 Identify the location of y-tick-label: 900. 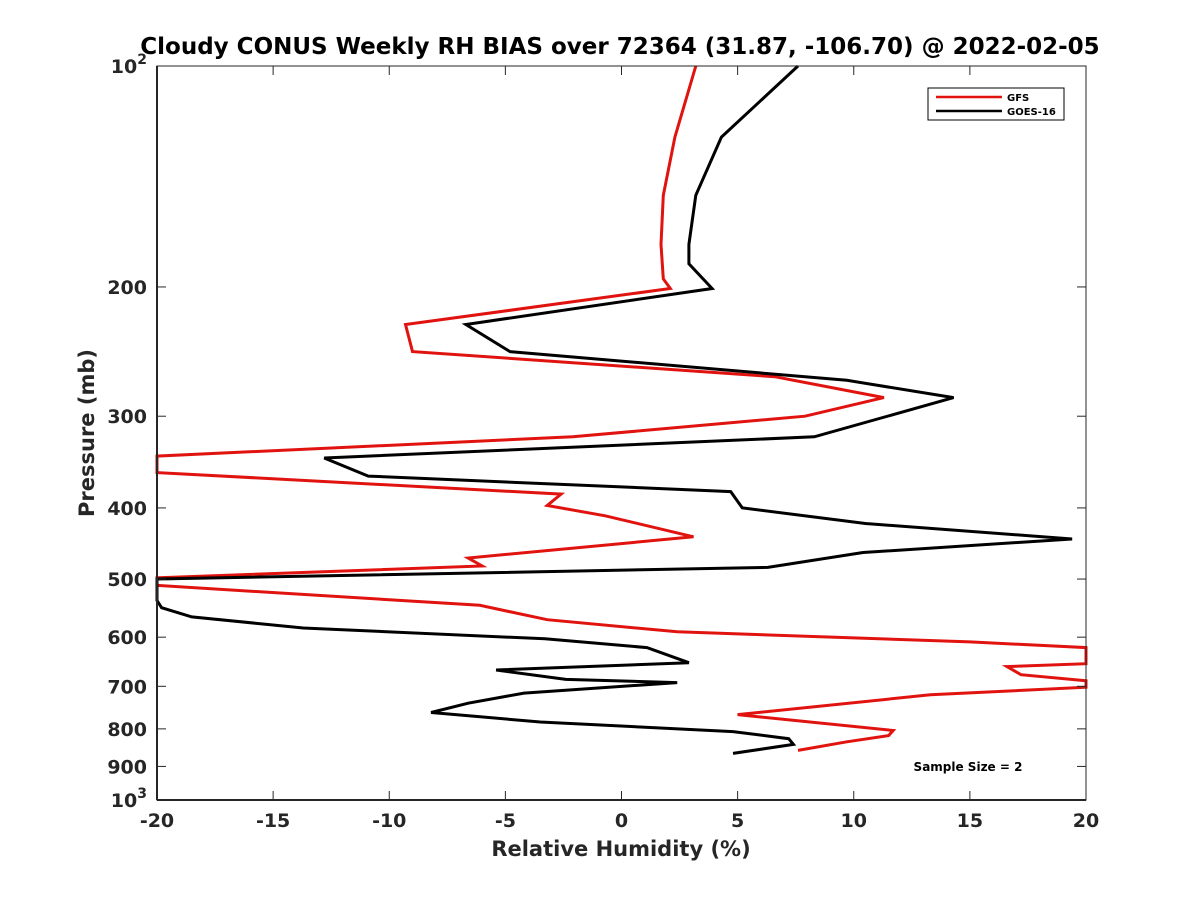
(127, 767).